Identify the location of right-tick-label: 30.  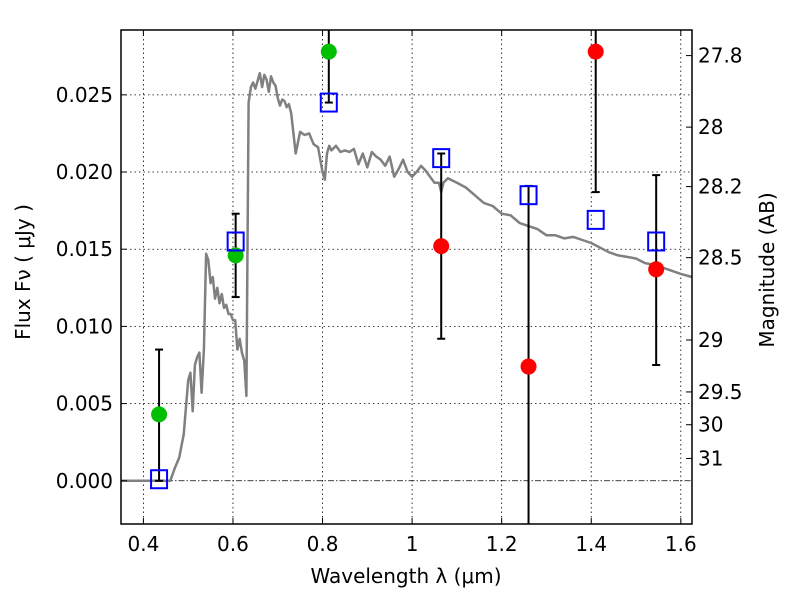
(710, 425).